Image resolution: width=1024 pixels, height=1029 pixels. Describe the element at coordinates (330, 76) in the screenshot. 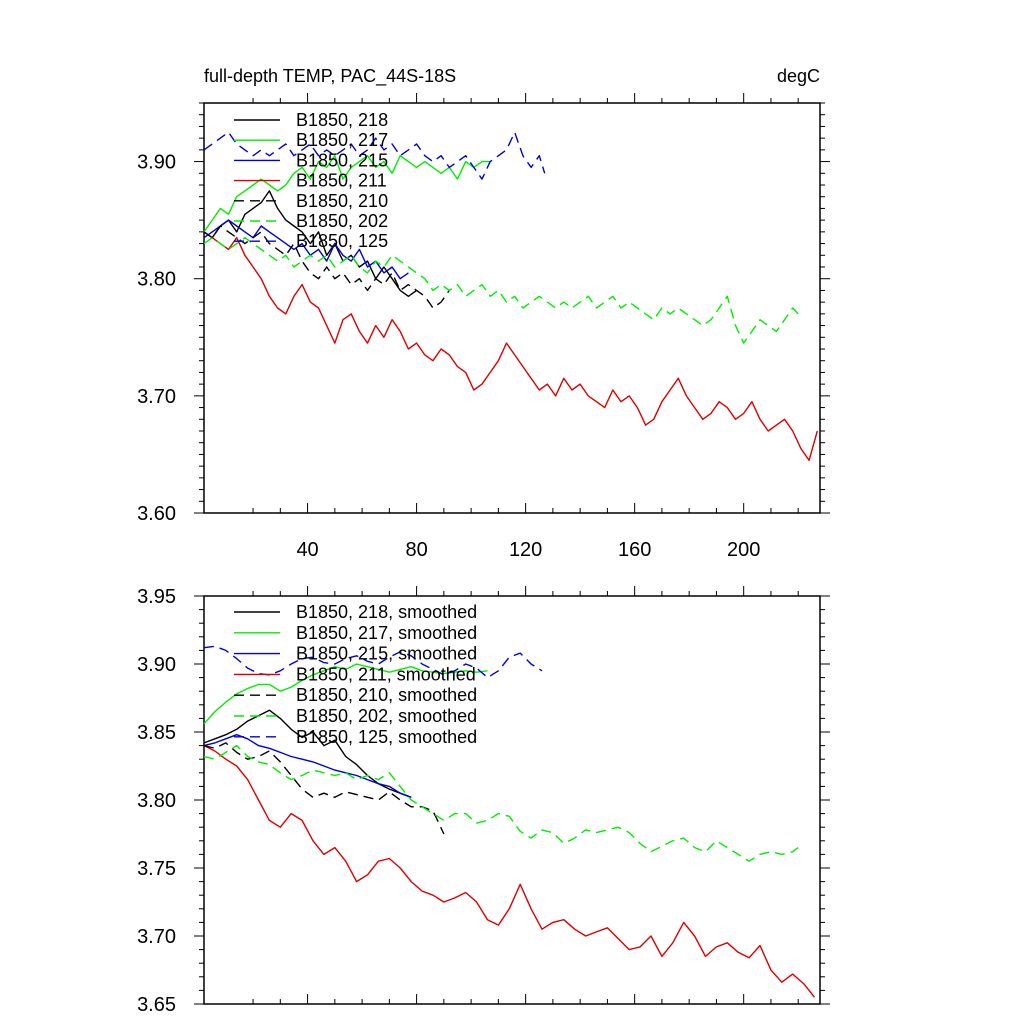

I see `chart-title: full-depth TEMP, PAC_44S-18S` at that location.